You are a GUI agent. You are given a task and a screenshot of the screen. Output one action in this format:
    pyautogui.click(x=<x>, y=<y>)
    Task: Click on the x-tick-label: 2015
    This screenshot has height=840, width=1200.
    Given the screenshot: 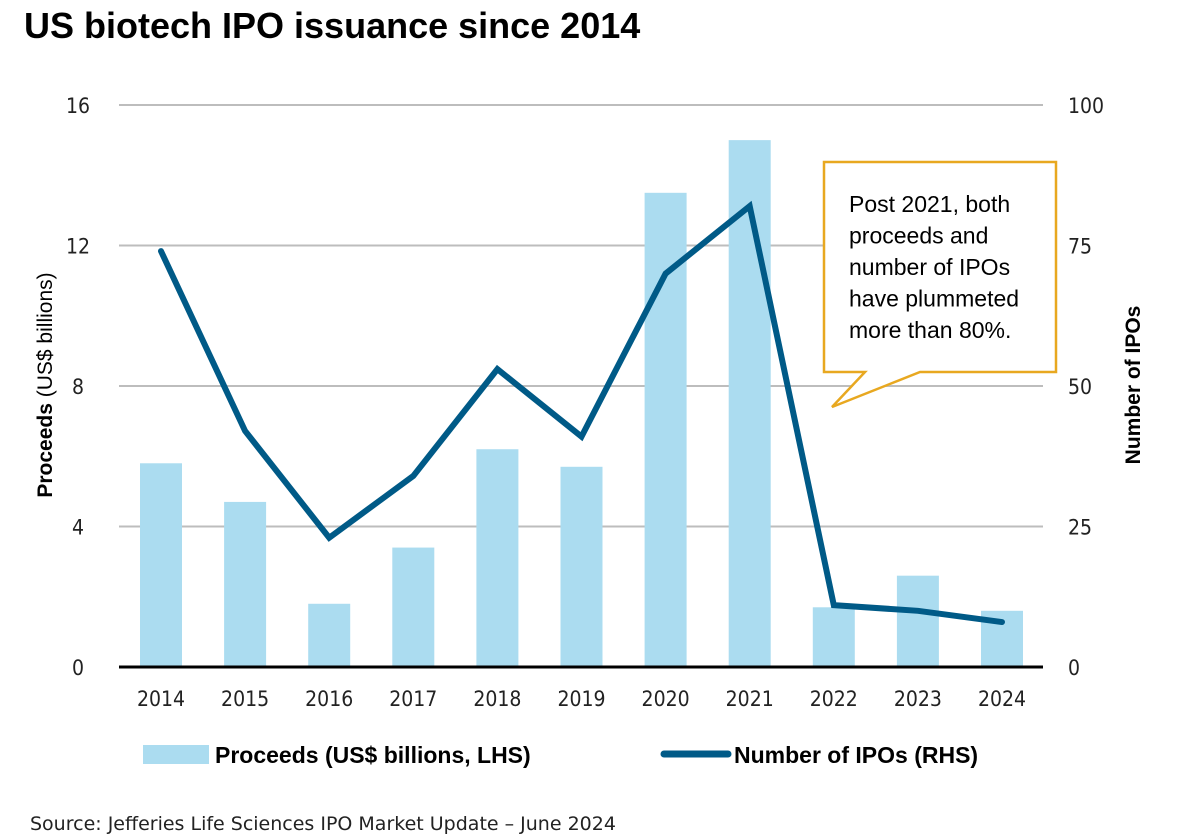 What is the action you would take?
    pyautogui.click(x=245, y=699)
    